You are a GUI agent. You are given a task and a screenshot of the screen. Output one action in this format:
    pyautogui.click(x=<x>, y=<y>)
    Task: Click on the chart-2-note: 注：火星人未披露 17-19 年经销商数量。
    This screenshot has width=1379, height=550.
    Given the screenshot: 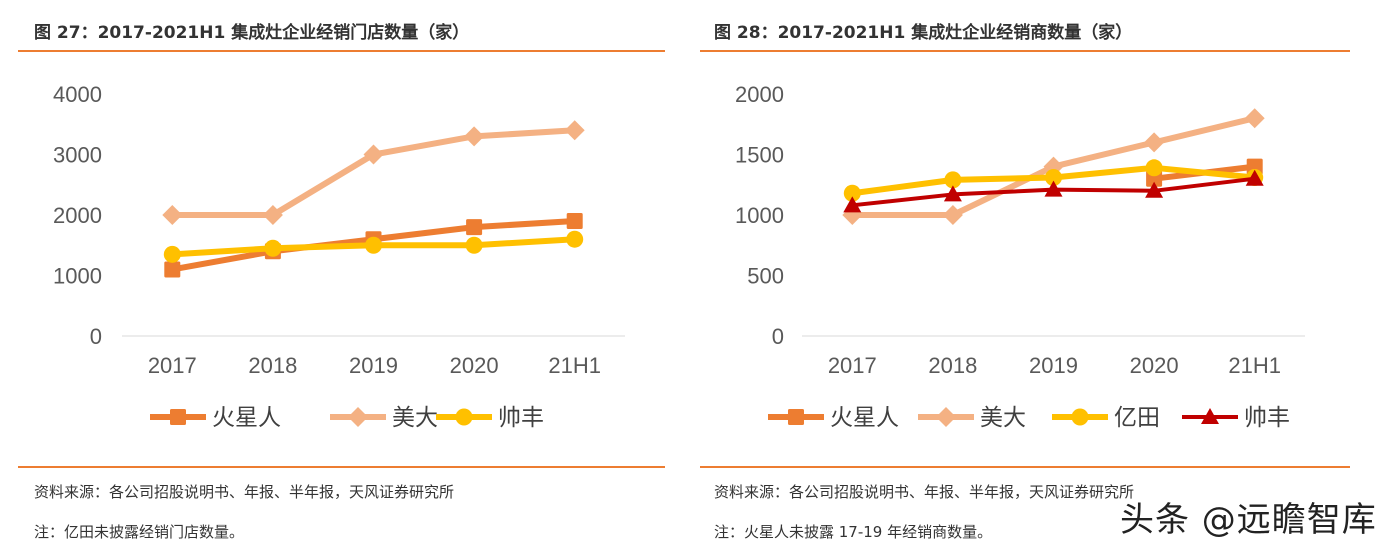 What is the action you would take?
    pyautogui.click(x=853, y=532)
    